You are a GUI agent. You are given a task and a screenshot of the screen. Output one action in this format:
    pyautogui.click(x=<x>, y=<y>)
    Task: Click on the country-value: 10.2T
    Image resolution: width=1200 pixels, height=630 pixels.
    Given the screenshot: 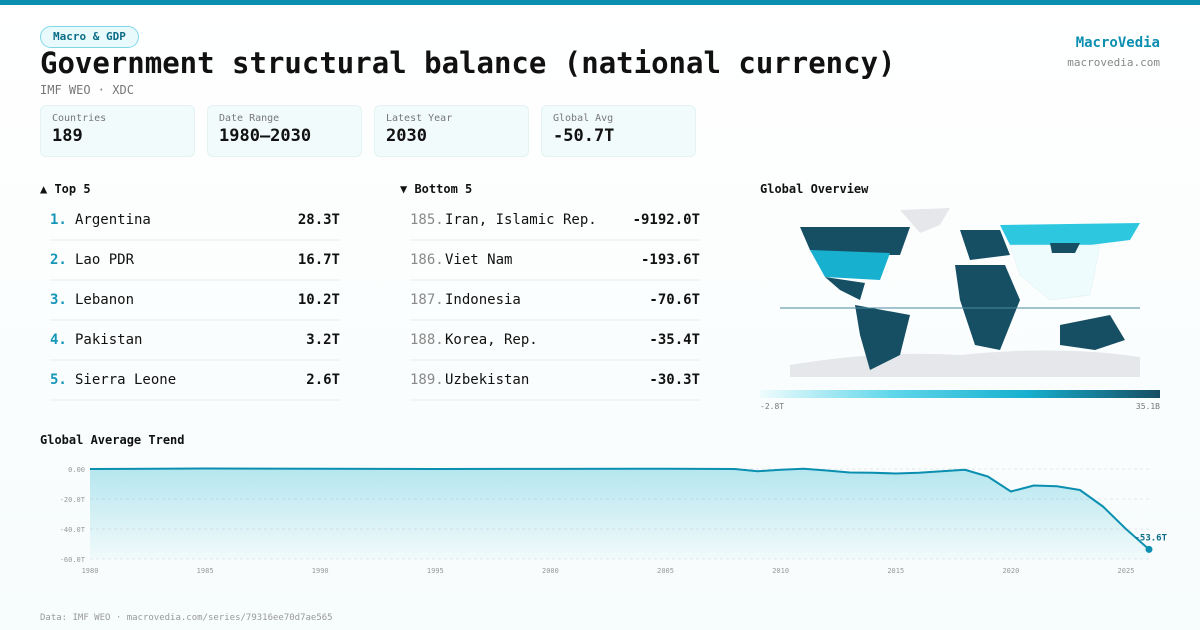 What is the action you would take?
    pyautogui.click(x=318, y=300)
    